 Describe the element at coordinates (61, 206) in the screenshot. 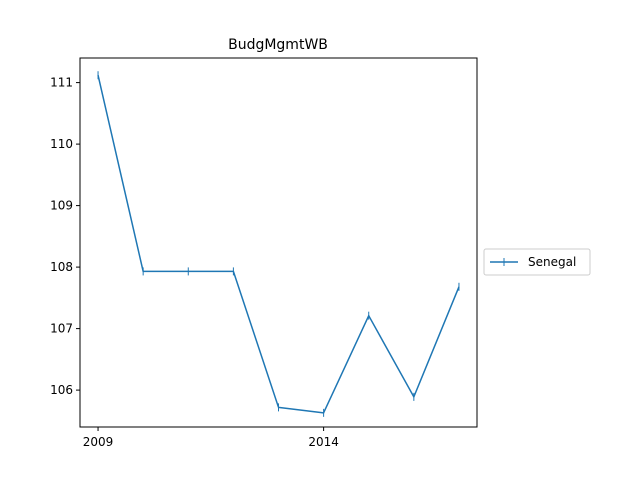

I see `y-tick-label: 109` at that location.